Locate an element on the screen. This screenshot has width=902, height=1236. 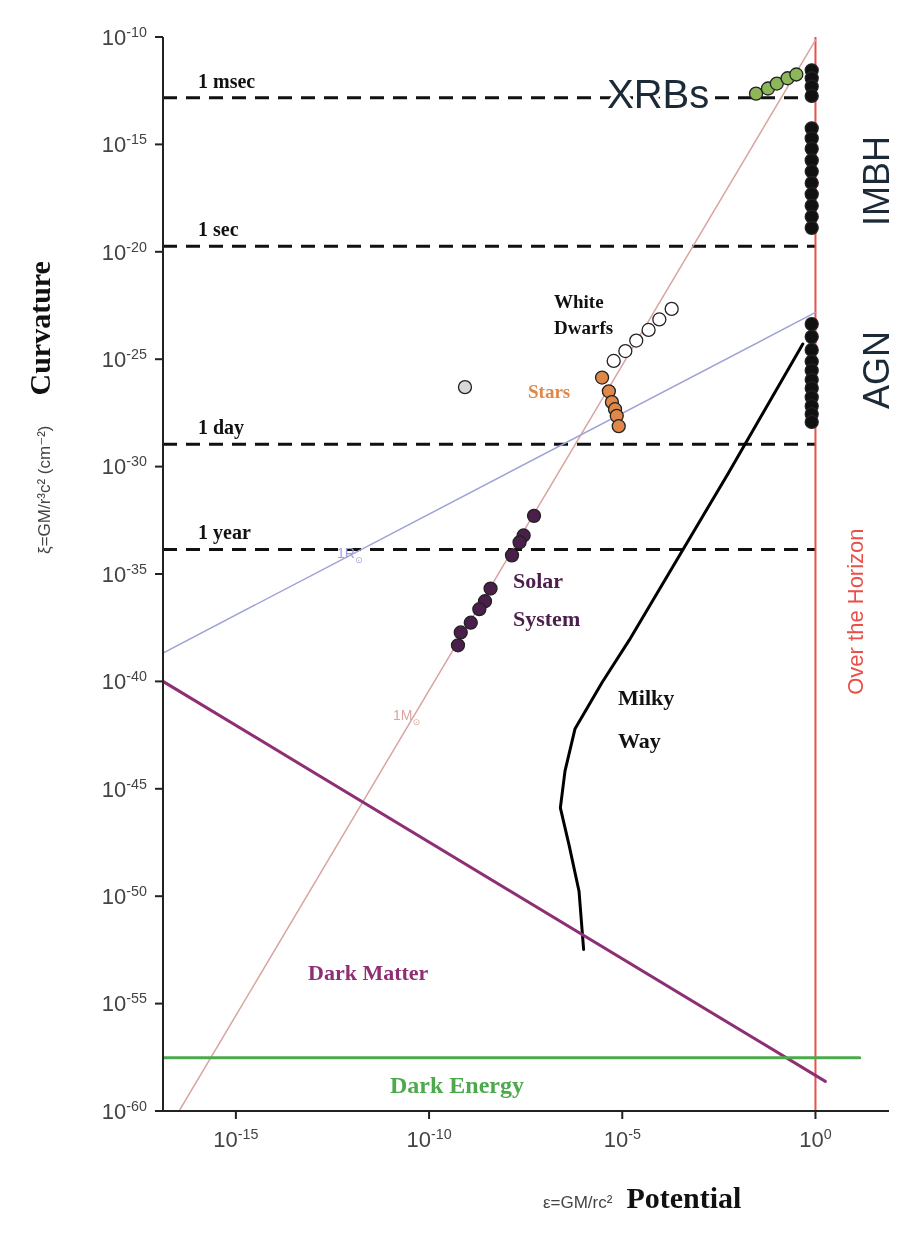
y-tick-label: 10$^{-35}$ is located at coordinates (124, 573).